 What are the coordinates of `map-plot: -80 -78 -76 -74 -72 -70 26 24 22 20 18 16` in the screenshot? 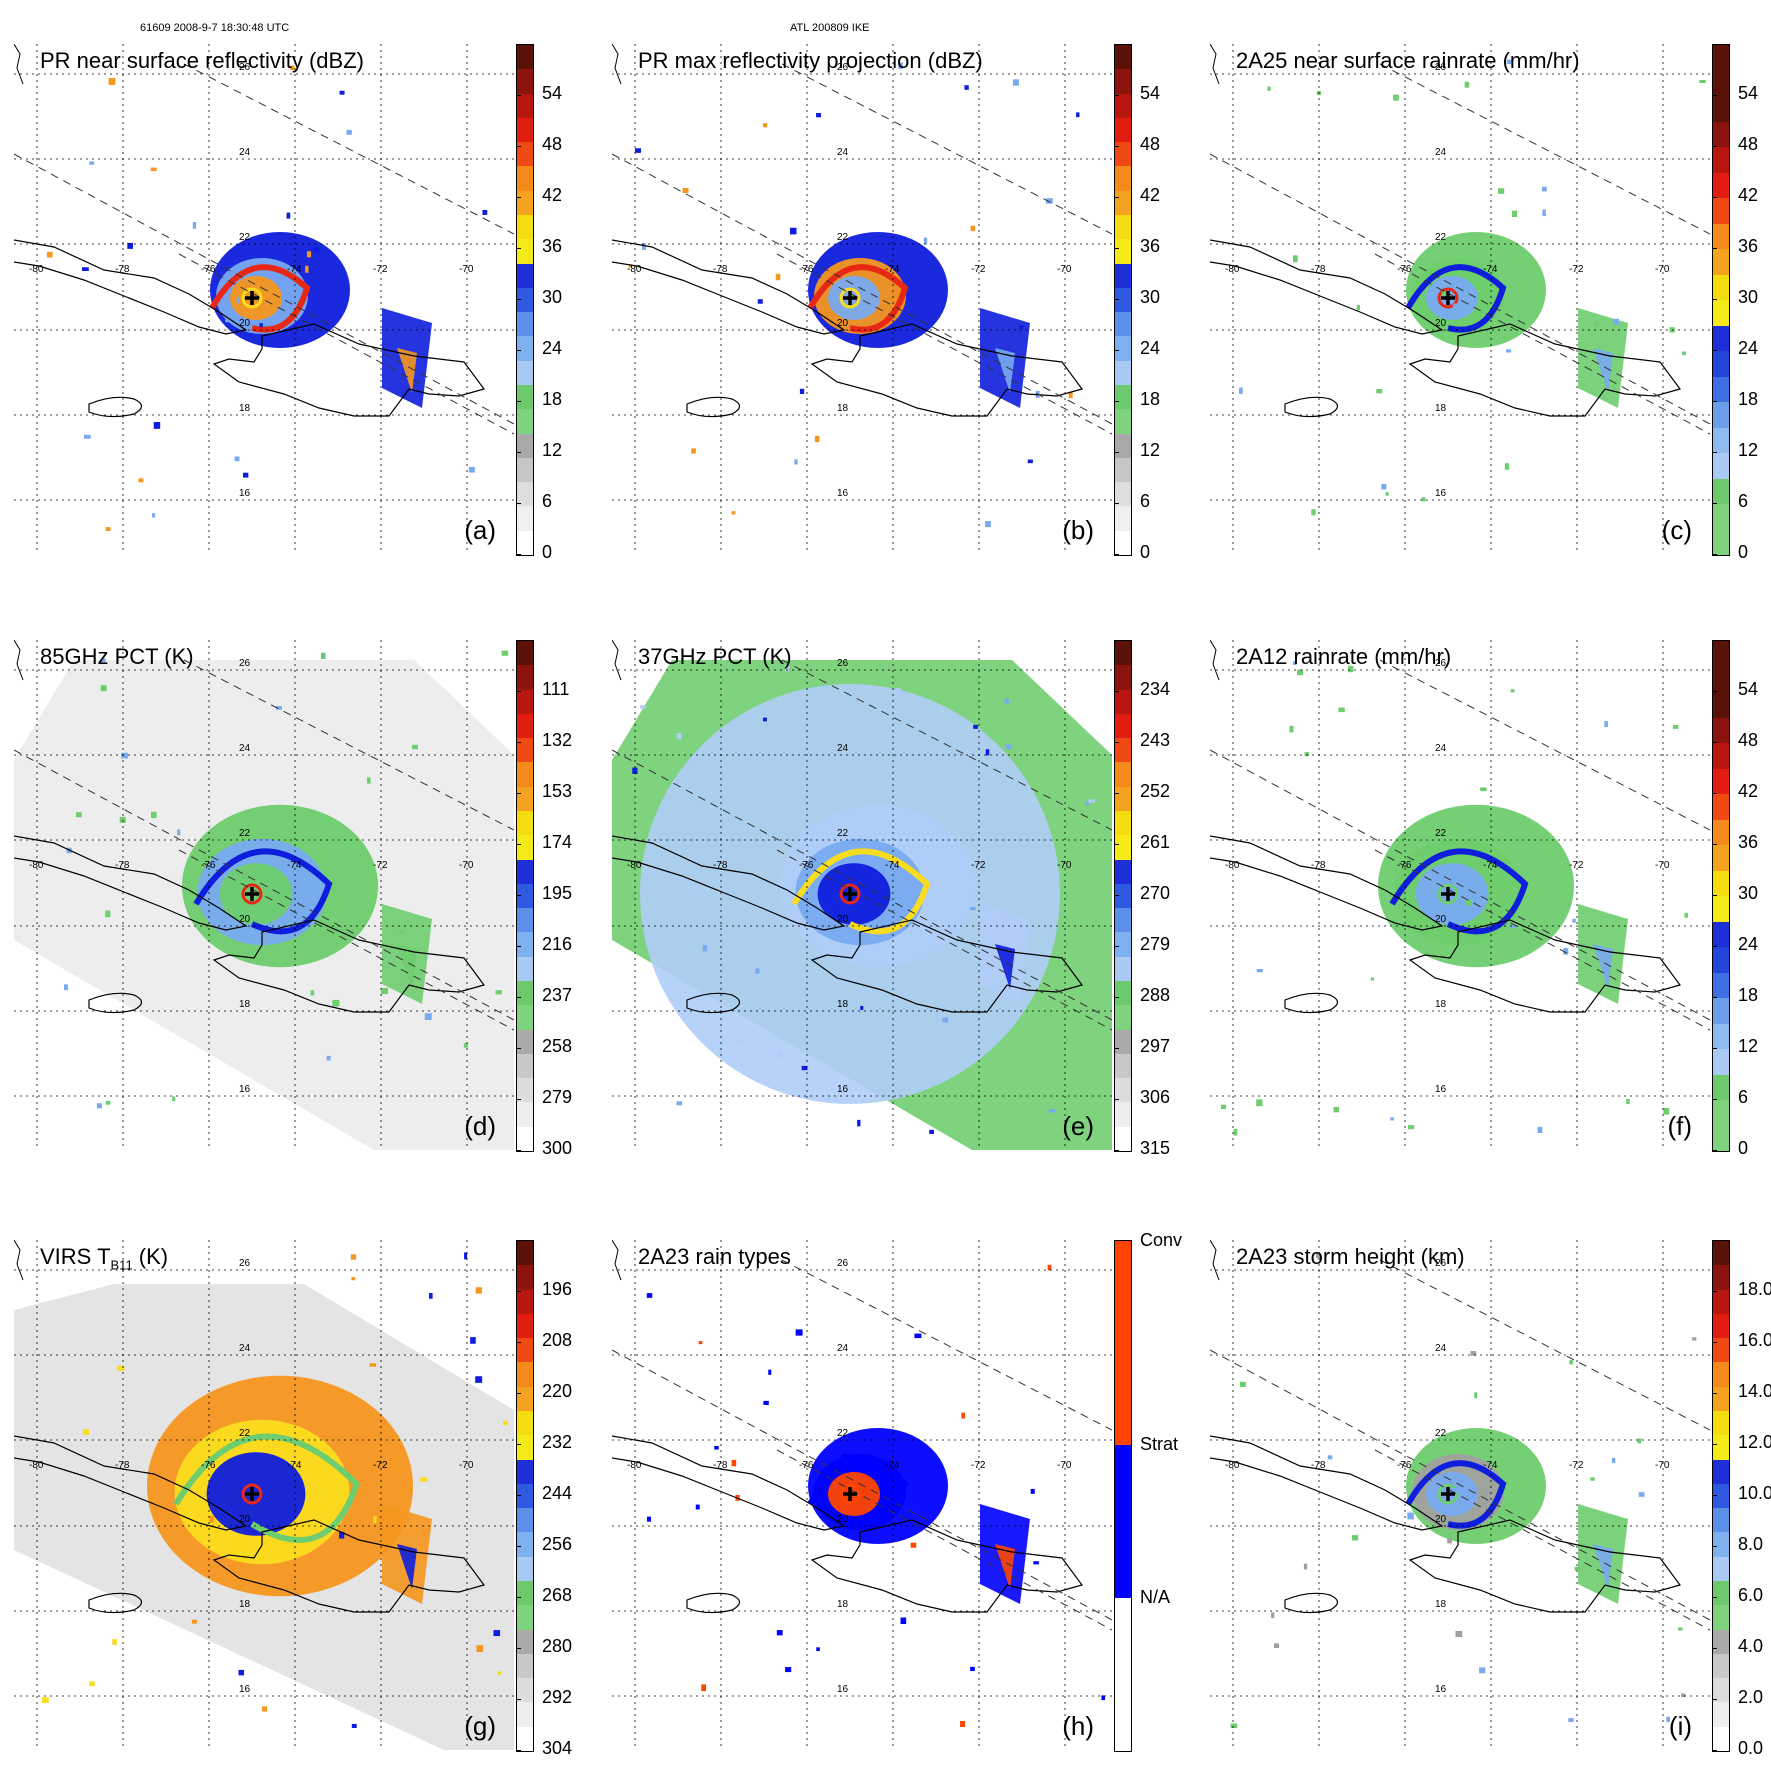 It's located at (264, 299).